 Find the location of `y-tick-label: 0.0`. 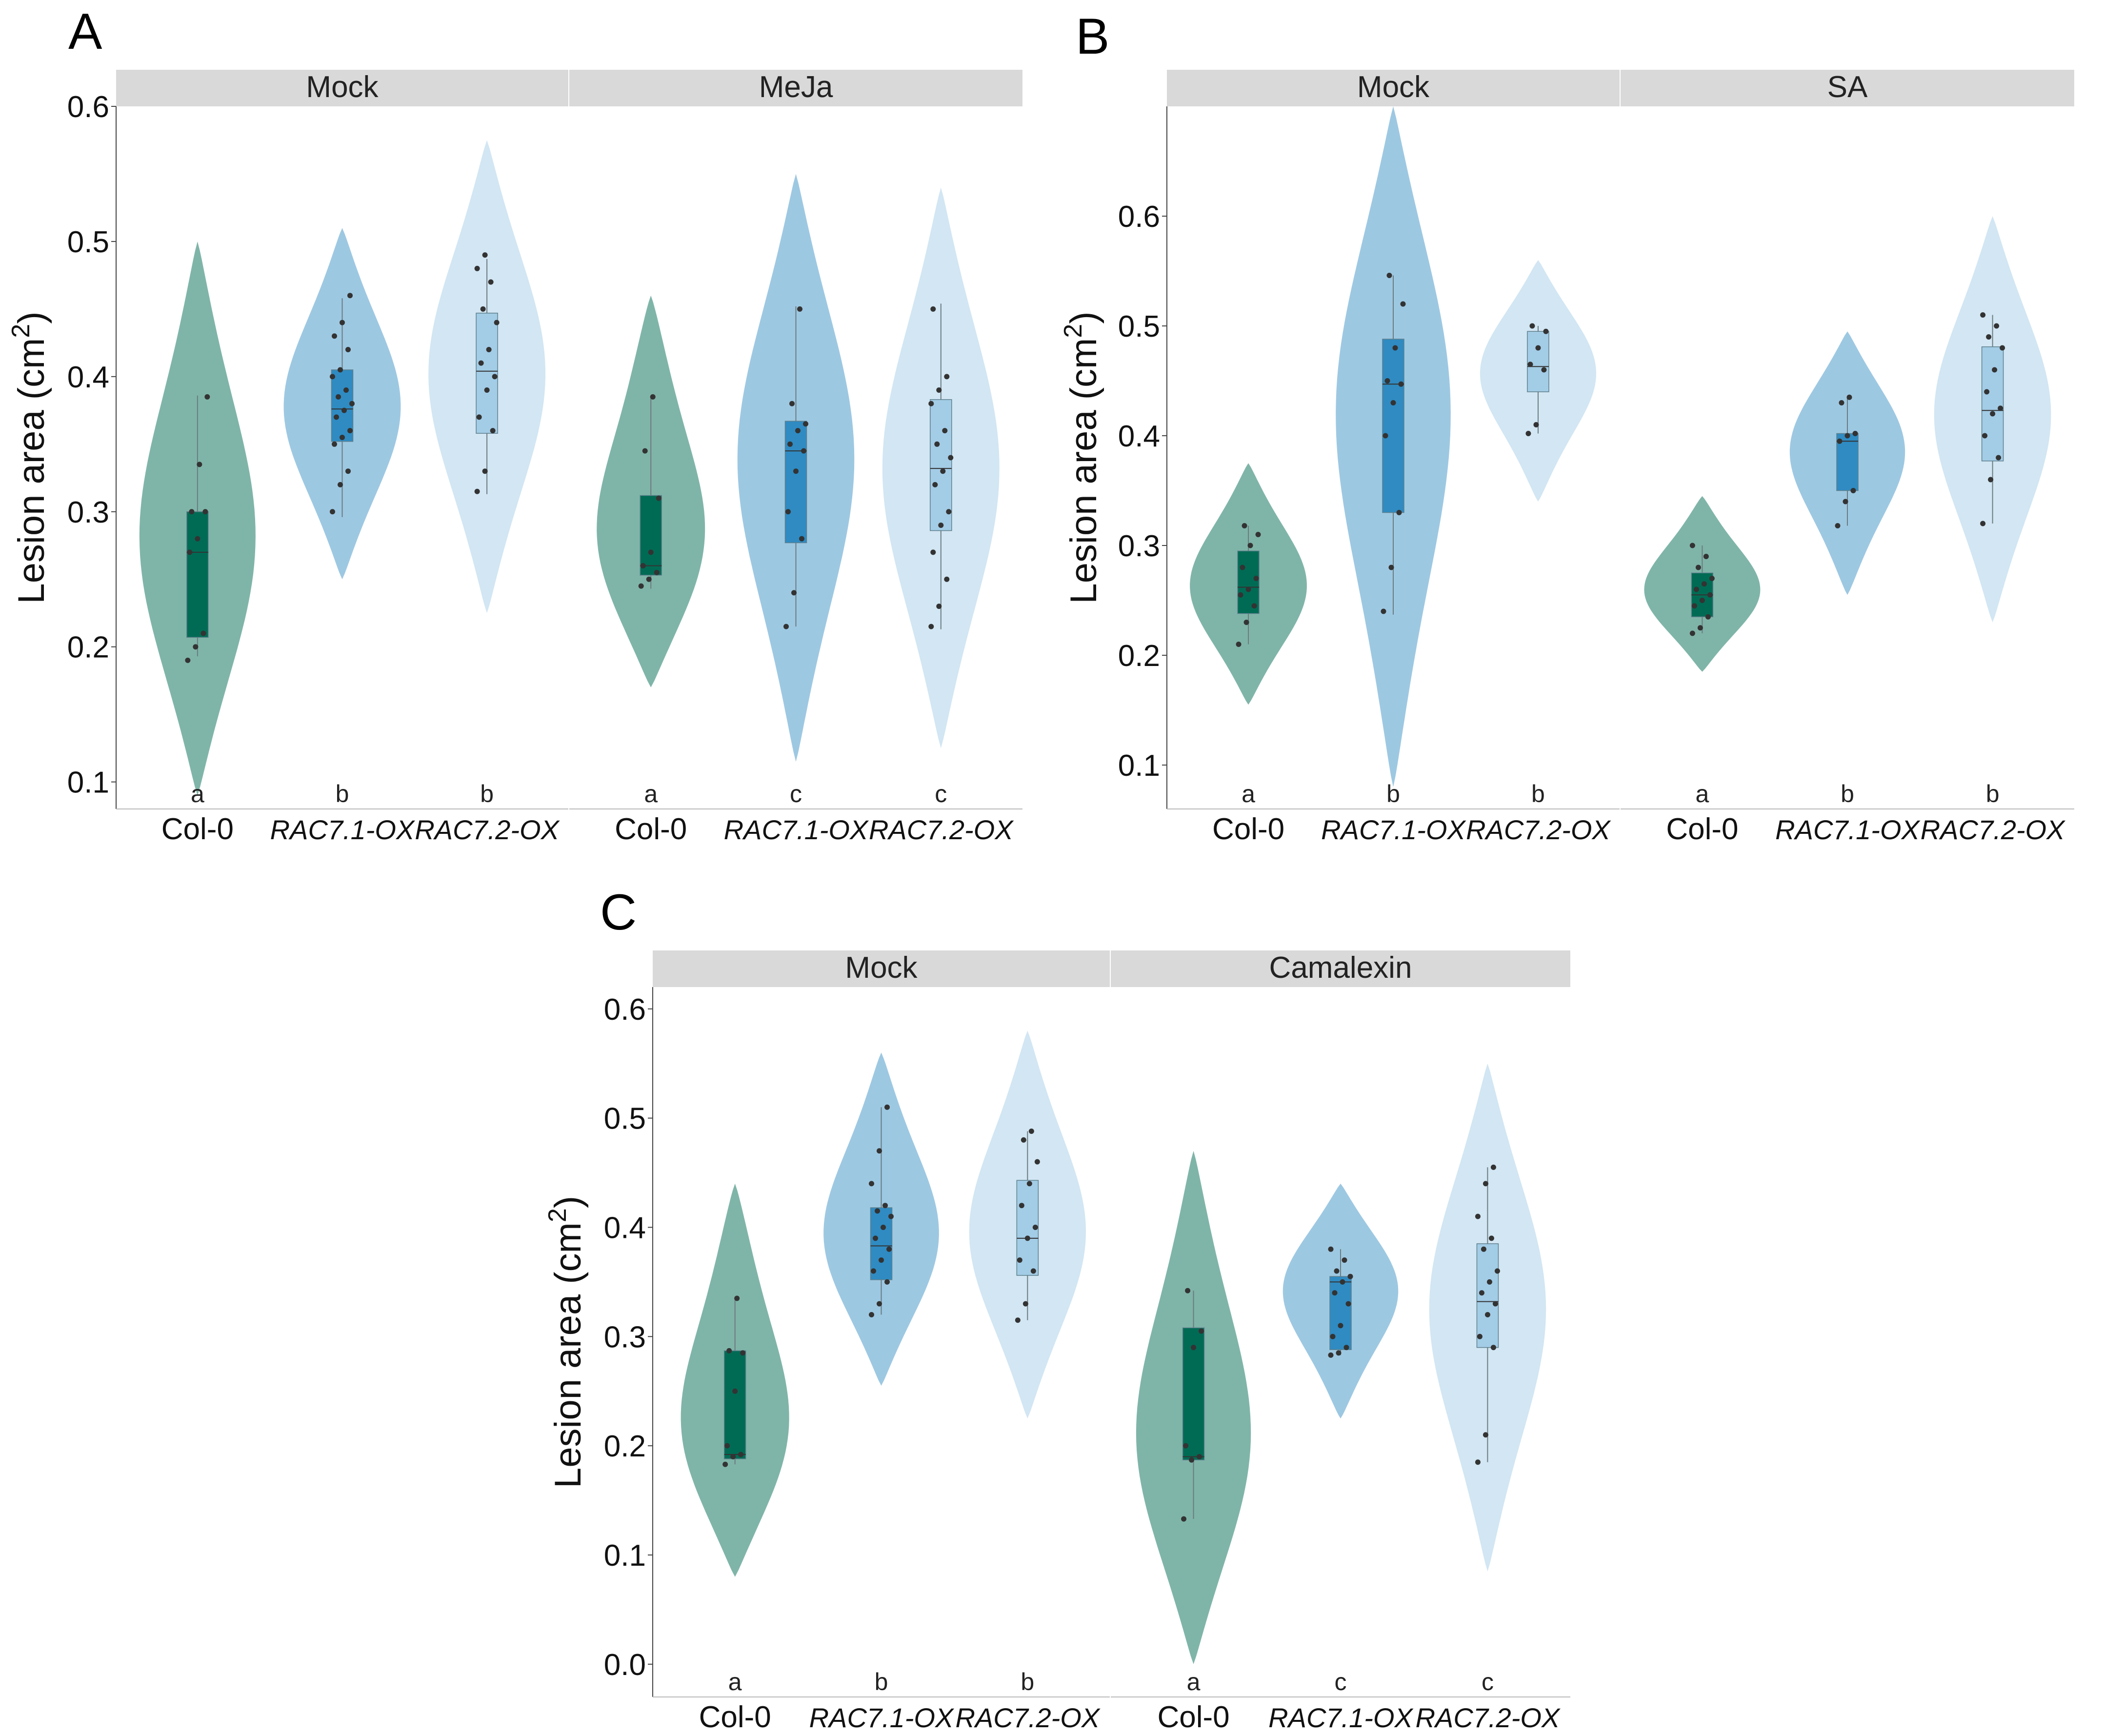

y-tick-label: 0.0 is located at coordinates (625, 1665).